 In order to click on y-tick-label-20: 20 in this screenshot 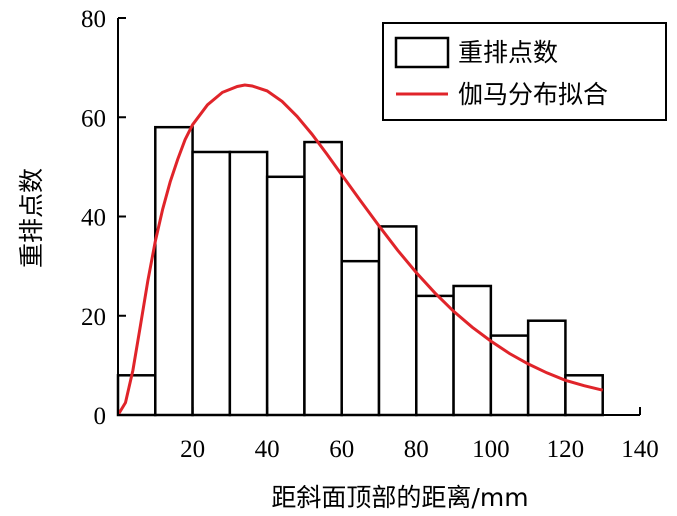, I will do `click(93, 317)`.